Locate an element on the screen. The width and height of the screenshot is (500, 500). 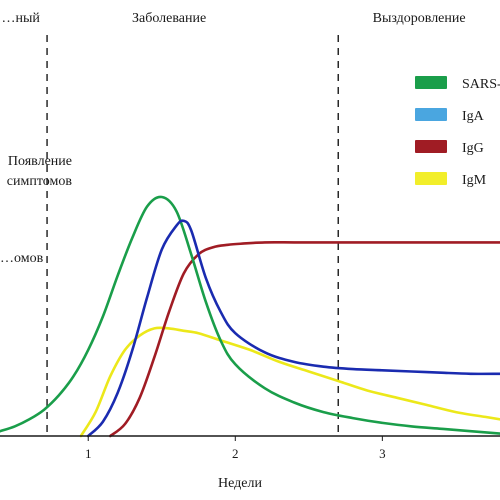
x-axis-label: Недели is located at coordinates (240, 483).